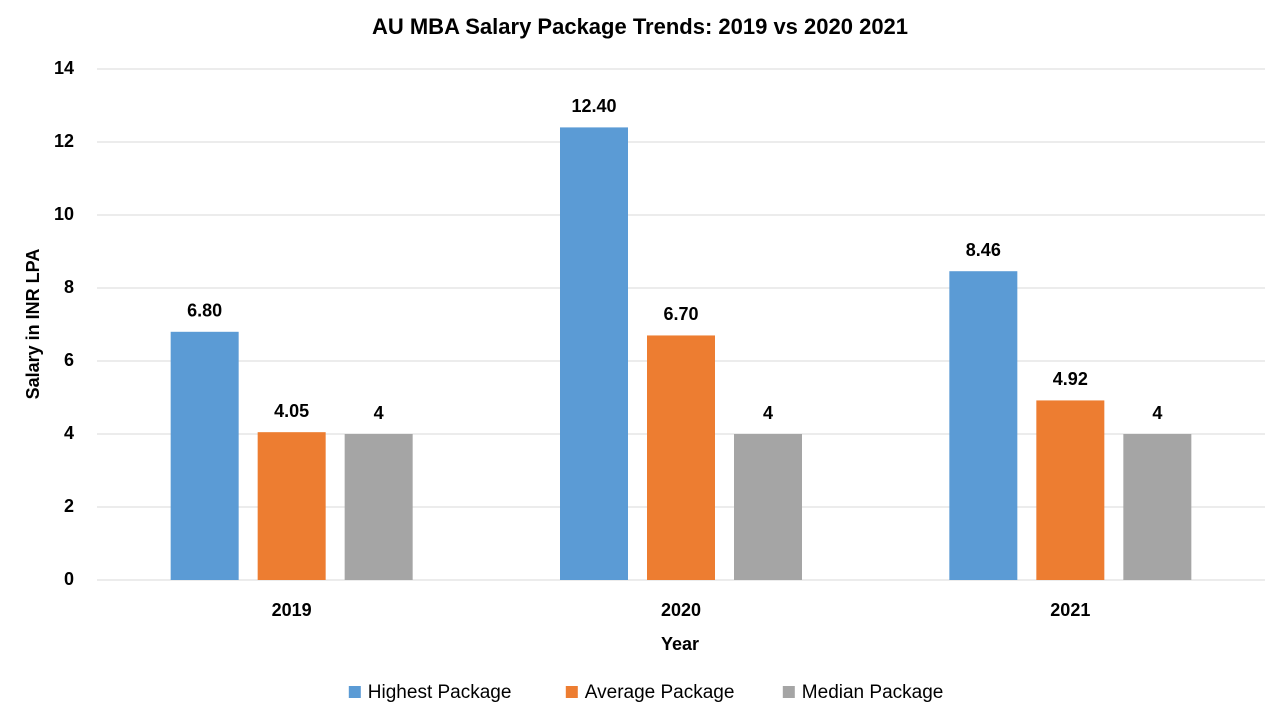 The image size is (1280, 720). What do you see at coordinates (64, 141) in the screenshot?
I see `y-tick-label: 12` at bounding box center [64, 141].